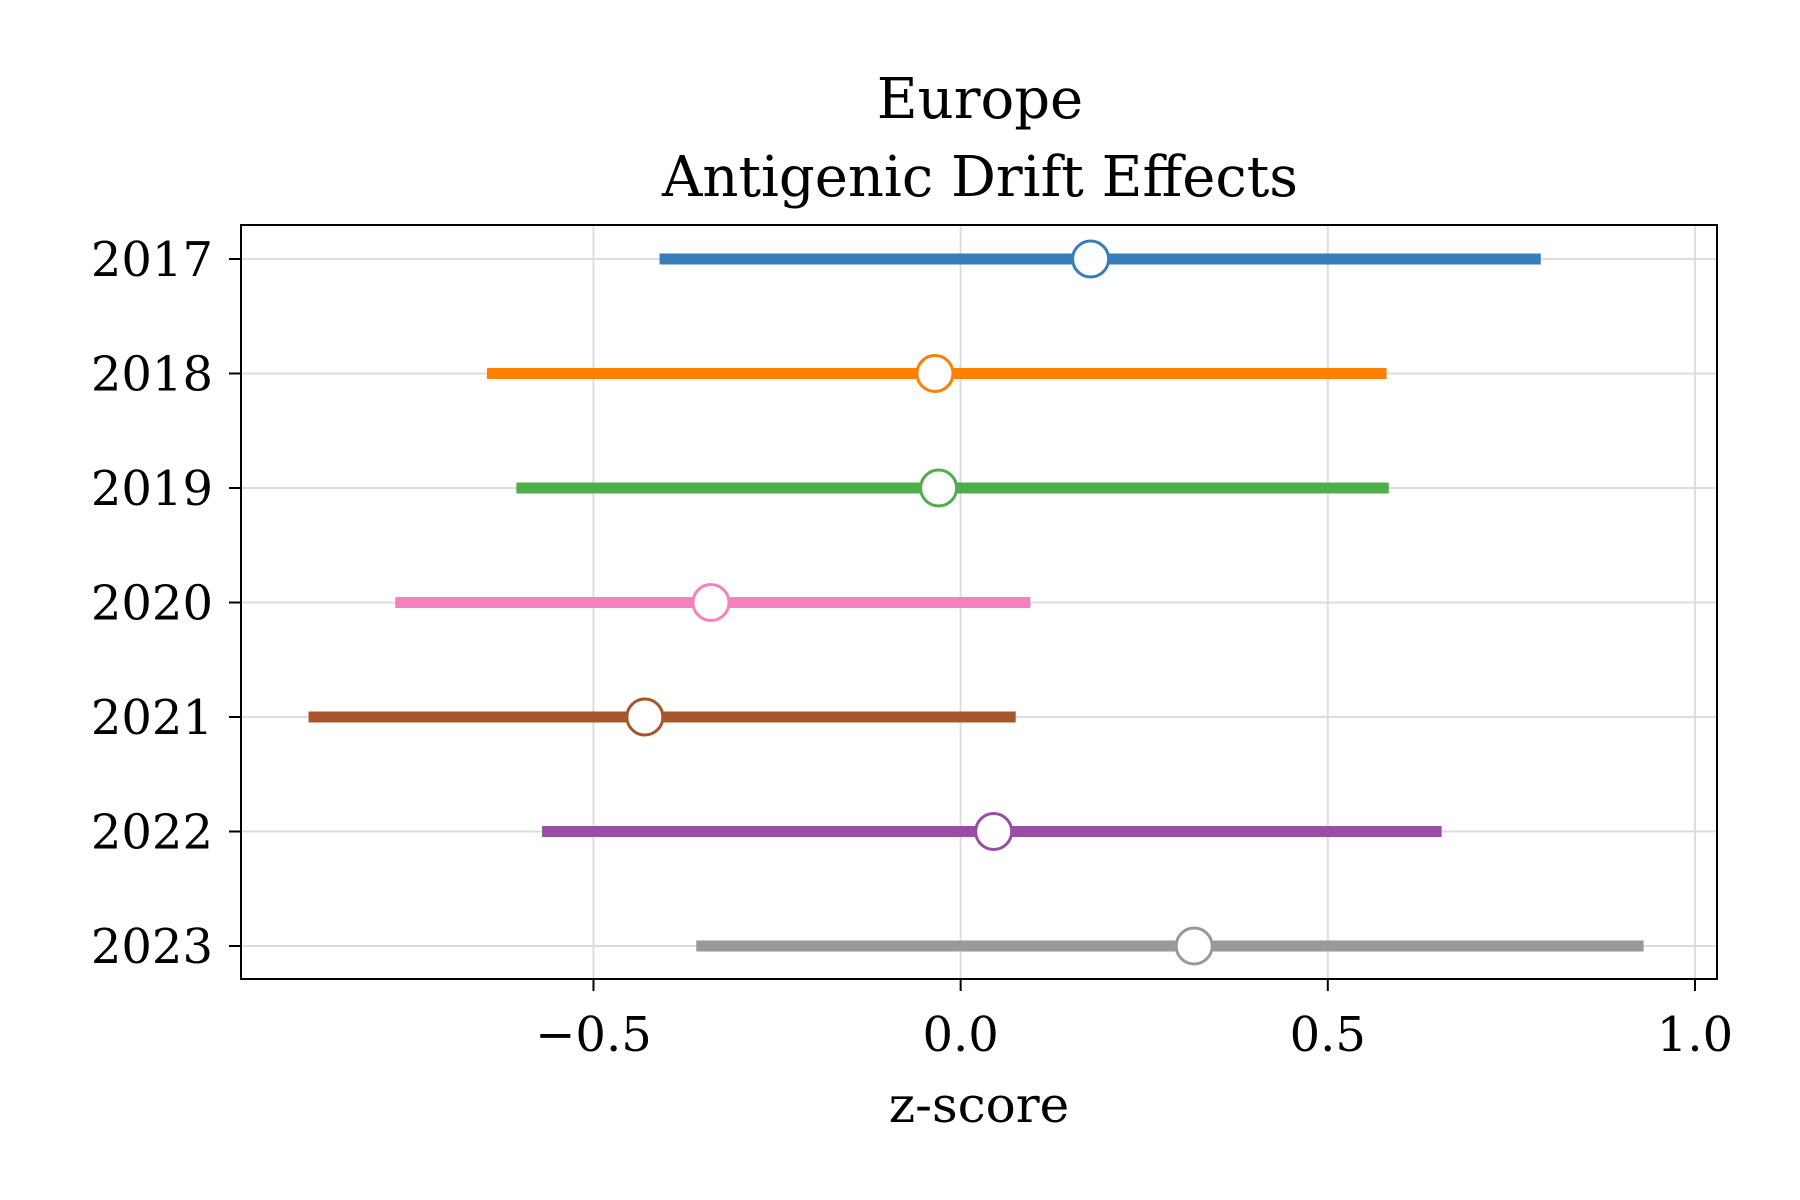 The height and width of the screenshot is (1200, 1800). Describe the element at coordinates (711, 602) in the screenshot. I see `point-estimate-2020` at that location.